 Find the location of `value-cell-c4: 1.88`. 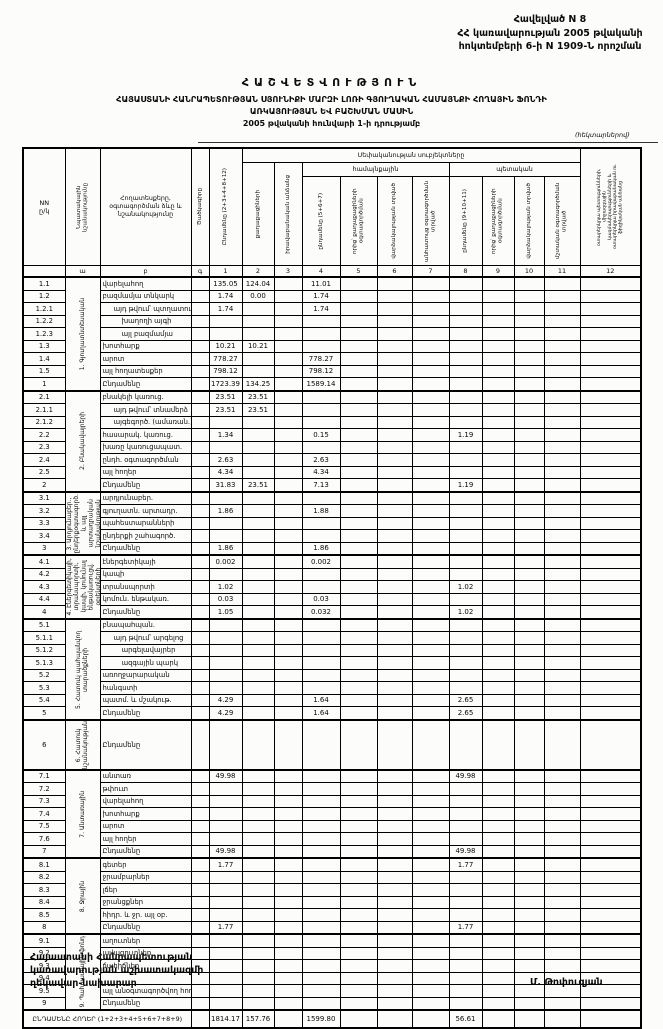

value-cell-c4: 1.88 is located at coordinates (321, 511).